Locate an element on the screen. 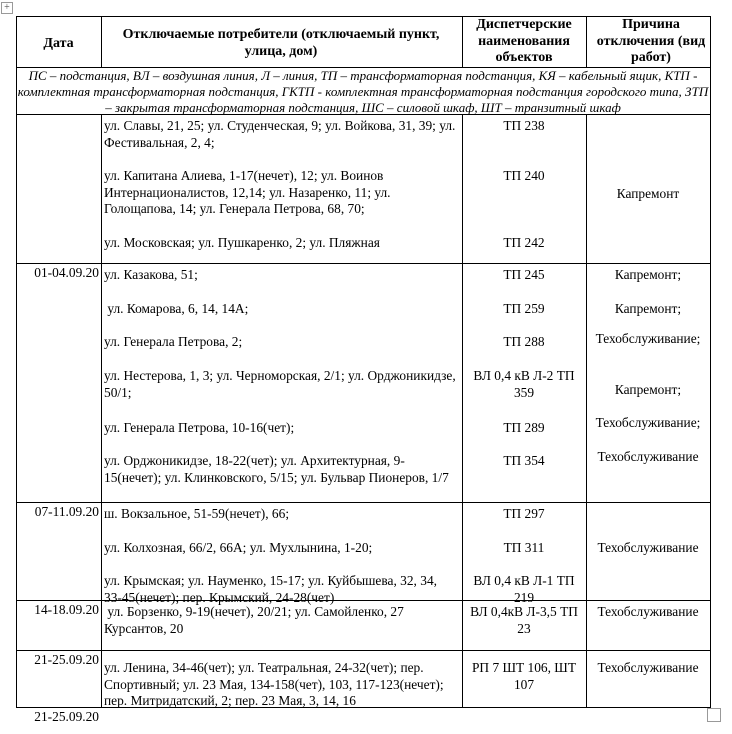 The width and height of the screenshot is (732, 734). reason-cell: Капремонт is located at coordinates (648, 193).